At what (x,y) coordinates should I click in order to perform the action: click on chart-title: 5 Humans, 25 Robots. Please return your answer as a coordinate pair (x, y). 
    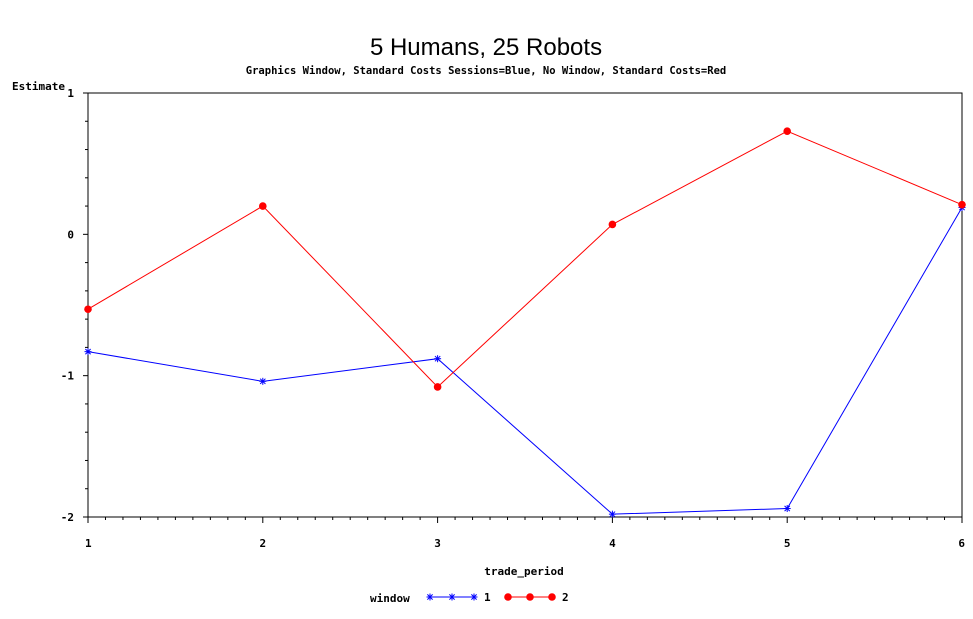
    Looking at the image, I should click on (486, 47).